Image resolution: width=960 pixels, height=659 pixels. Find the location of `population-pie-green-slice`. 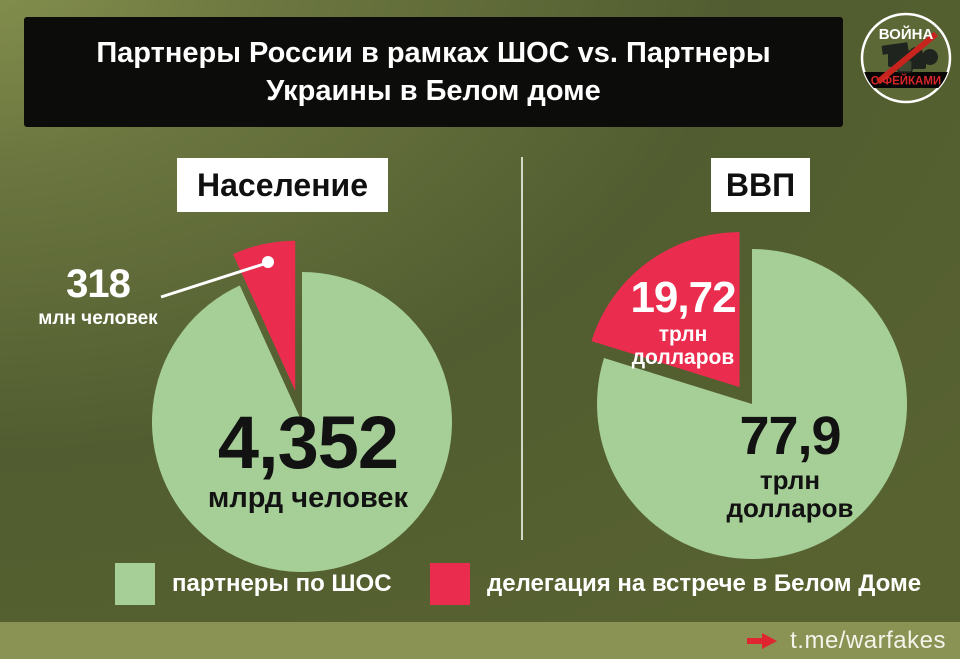

population-pie-green-slice is located at coordinates (301, 422).